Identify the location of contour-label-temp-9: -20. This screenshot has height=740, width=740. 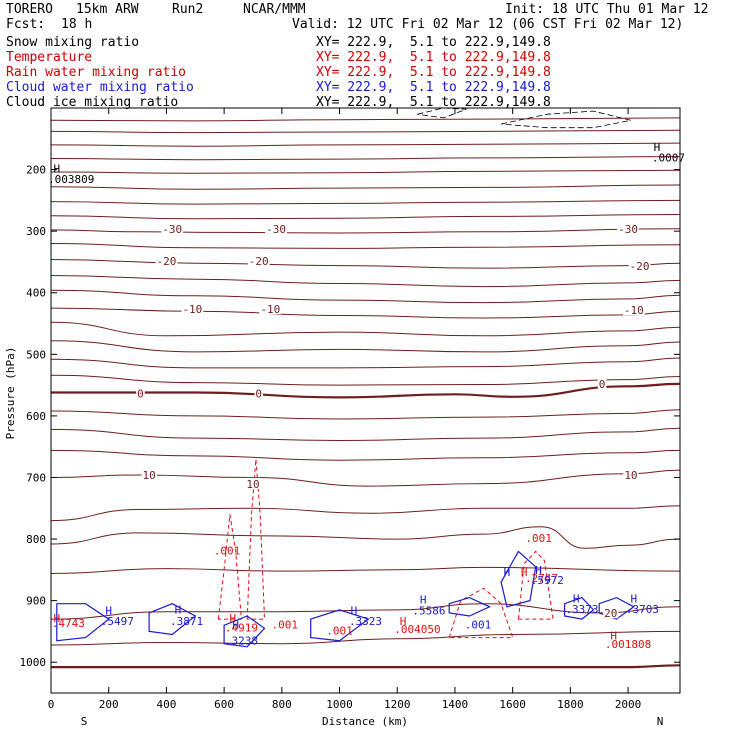
(640, 266).